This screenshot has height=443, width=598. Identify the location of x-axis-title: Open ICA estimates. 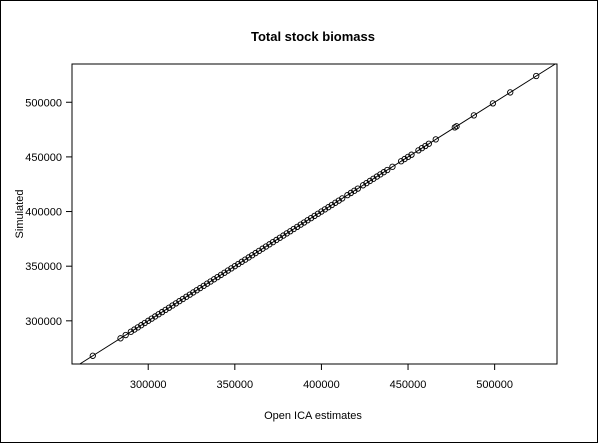
(313, 416).